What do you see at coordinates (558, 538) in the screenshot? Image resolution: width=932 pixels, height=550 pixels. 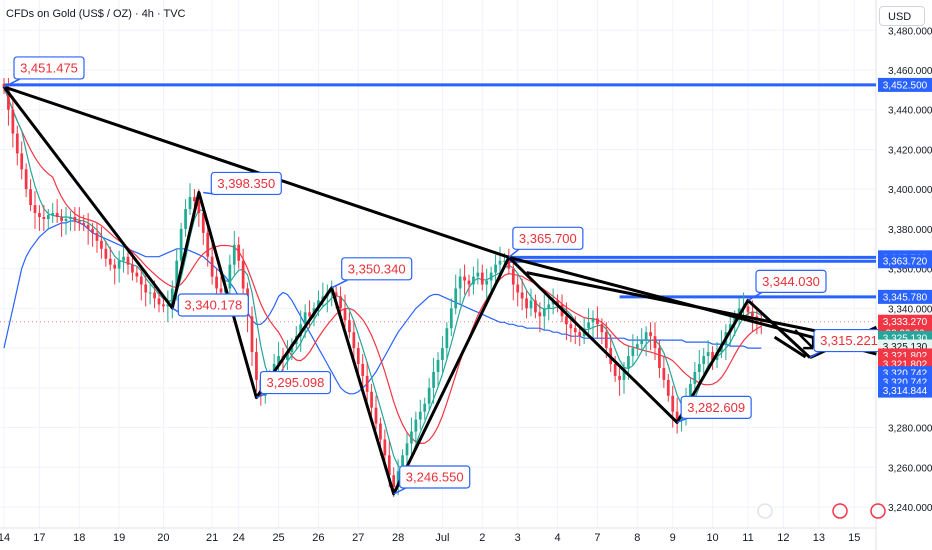 I see `x-tick-label: 4` at bounding box center [558, 538].